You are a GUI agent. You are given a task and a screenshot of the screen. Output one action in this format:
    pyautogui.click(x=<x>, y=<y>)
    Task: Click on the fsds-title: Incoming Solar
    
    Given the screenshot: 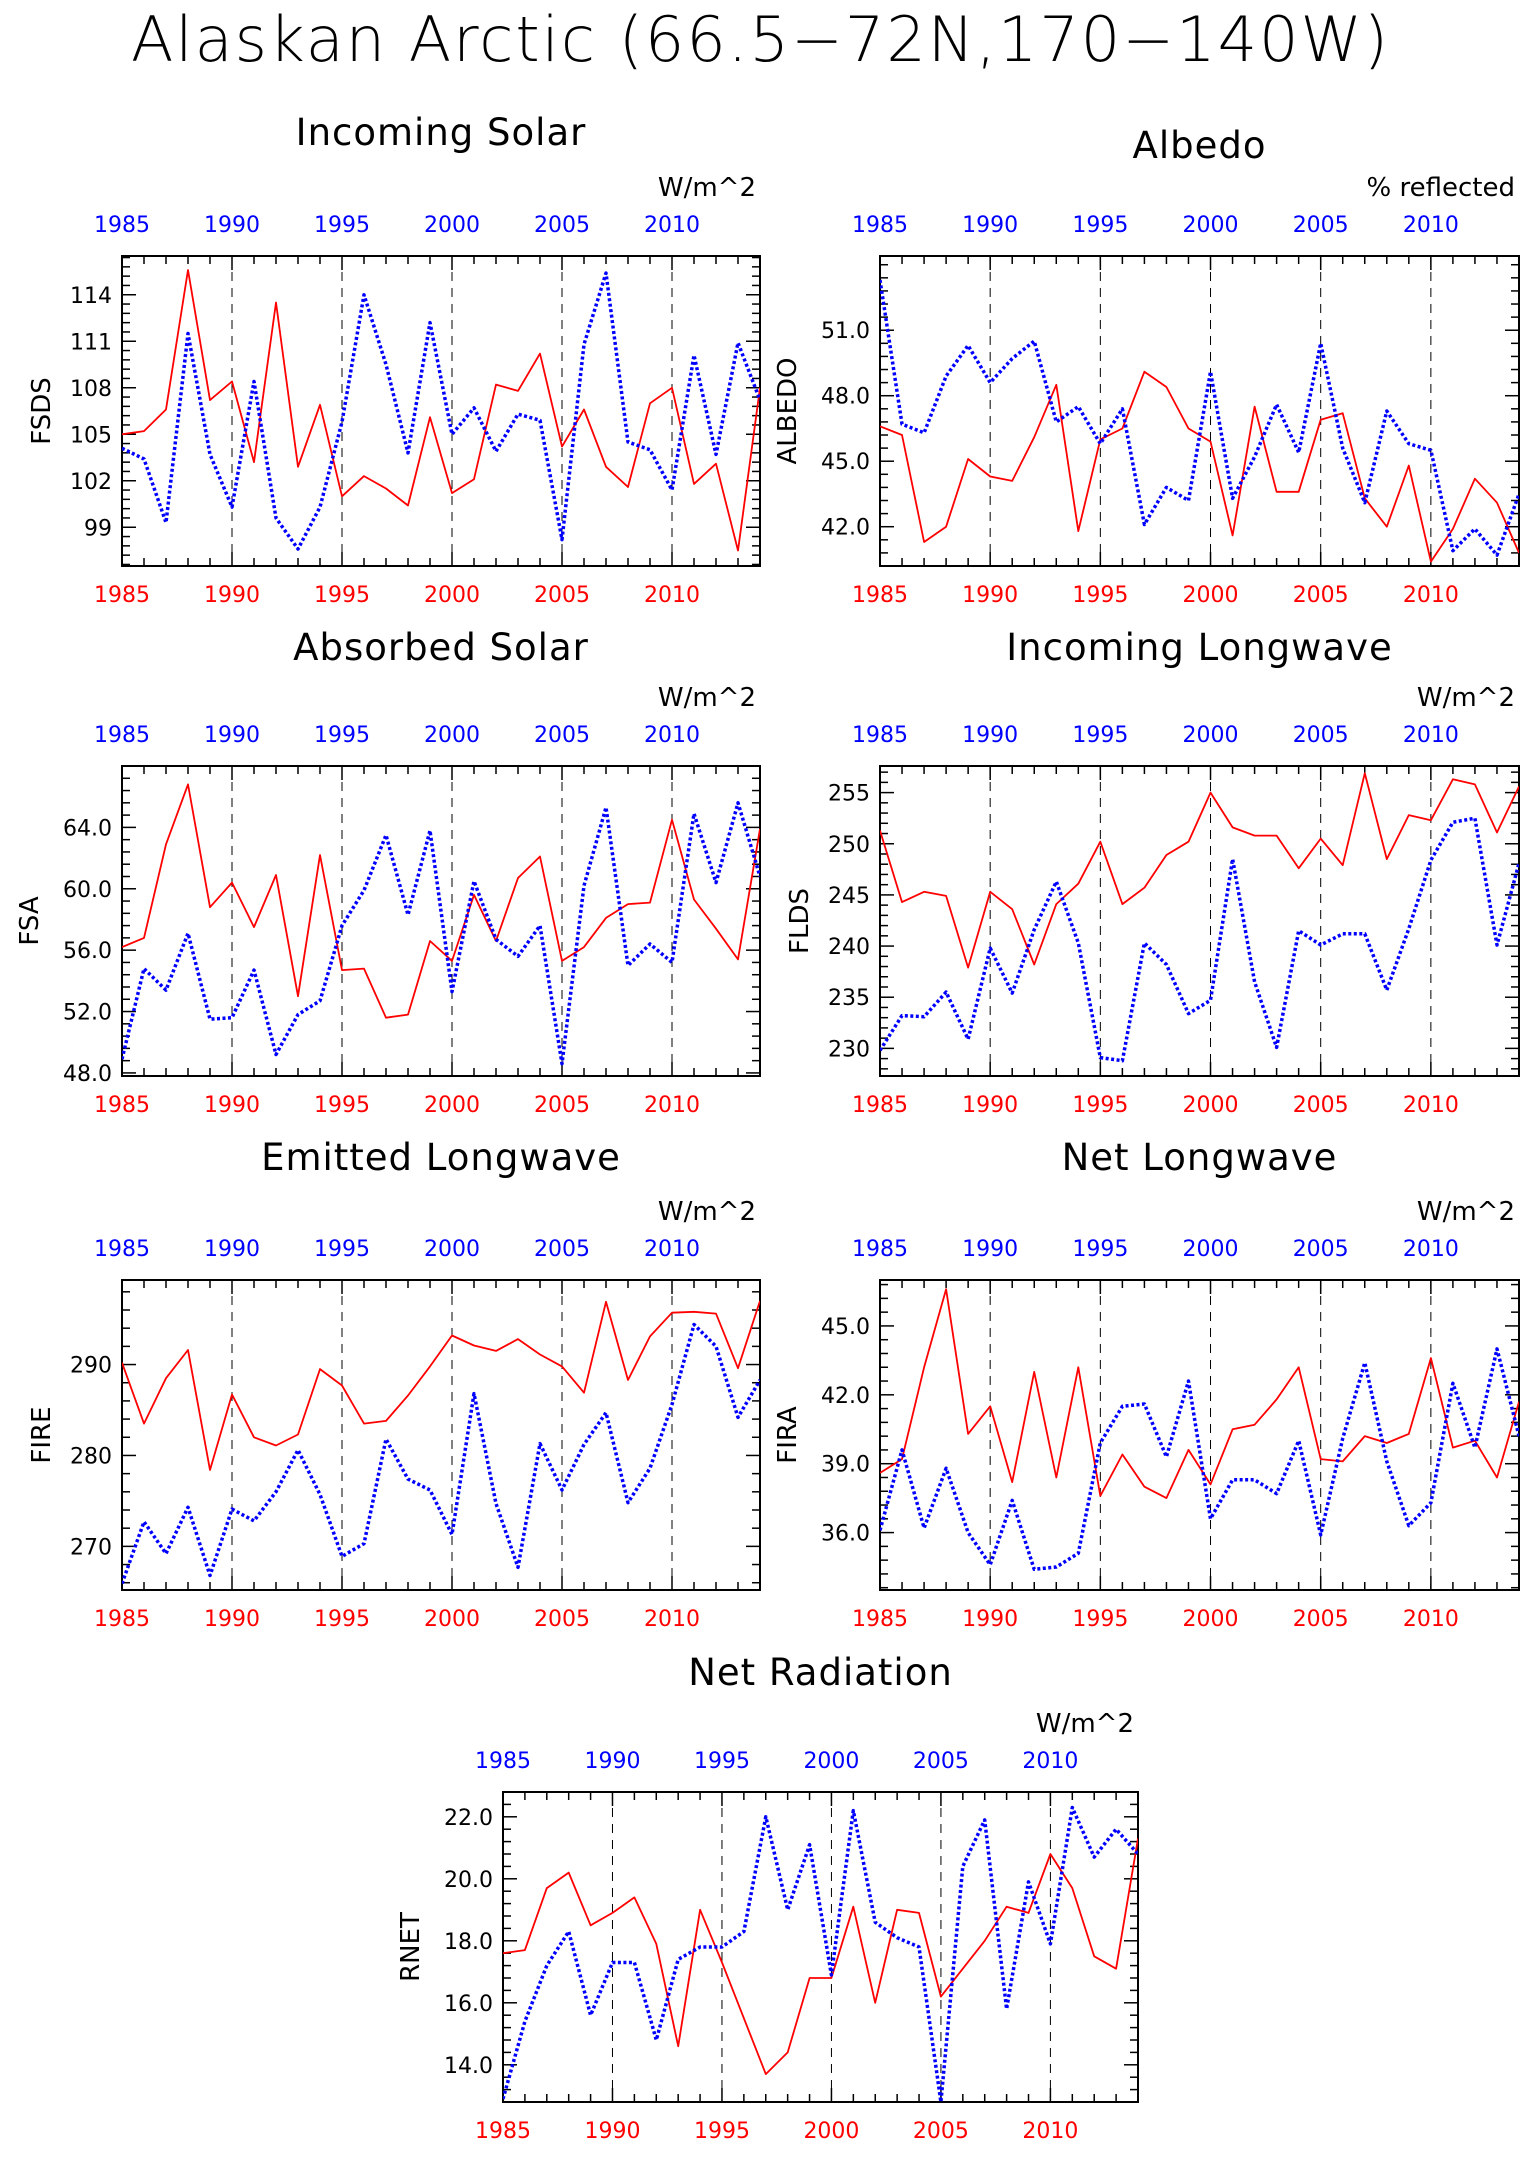 What is the action you would take?
    pyautogui.click(x=441, y=132)
    